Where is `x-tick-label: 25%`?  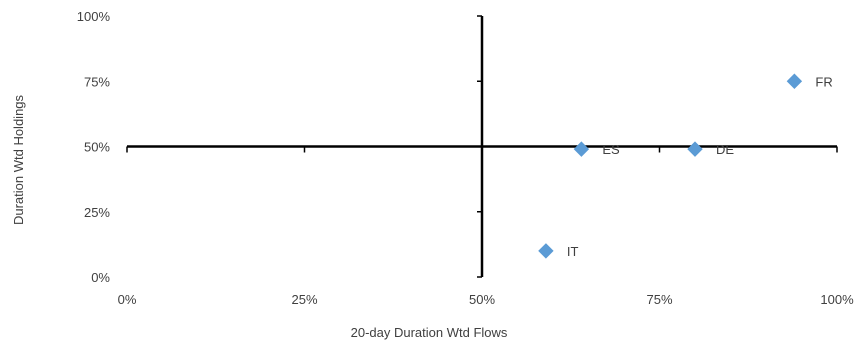
x-tick-label: 25% is located at coordinates (304, 299).